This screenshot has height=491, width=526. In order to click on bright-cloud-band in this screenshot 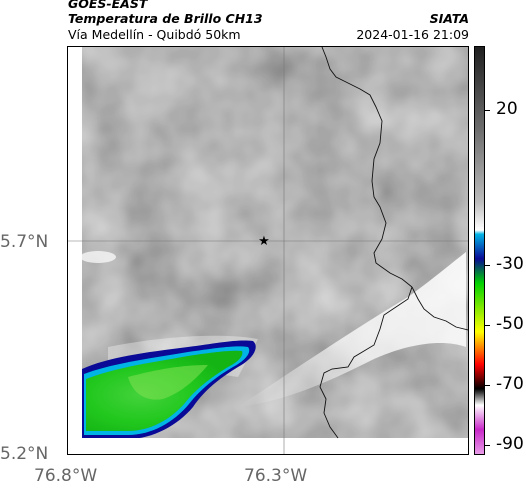, I will do `click(352, 329)`.